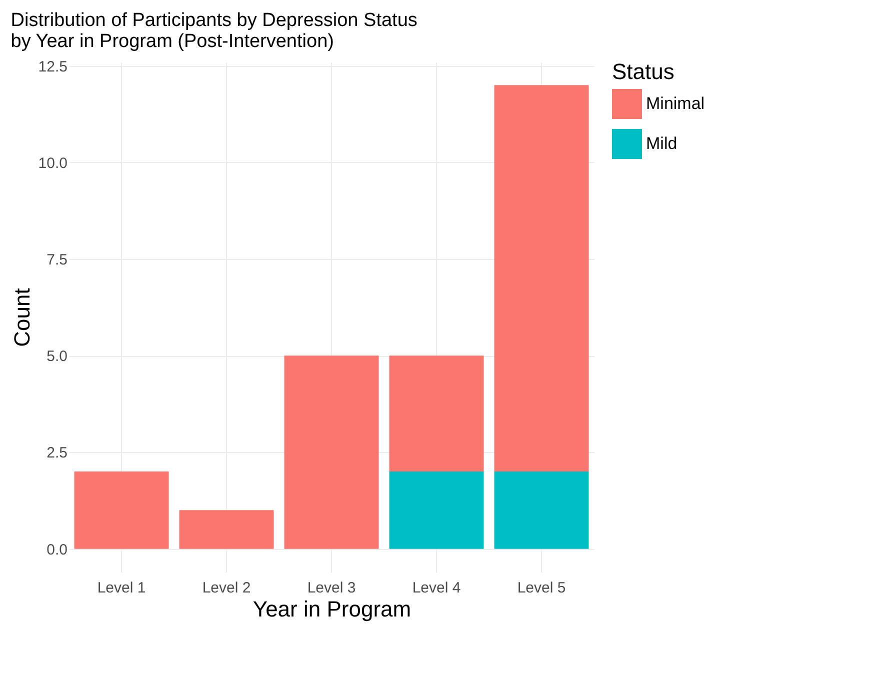 This screenshot has height=675, width=886. Describe the element at coordinates (436, 588) in the screenshot. I see `x-tick-label: Level 4` at that location.